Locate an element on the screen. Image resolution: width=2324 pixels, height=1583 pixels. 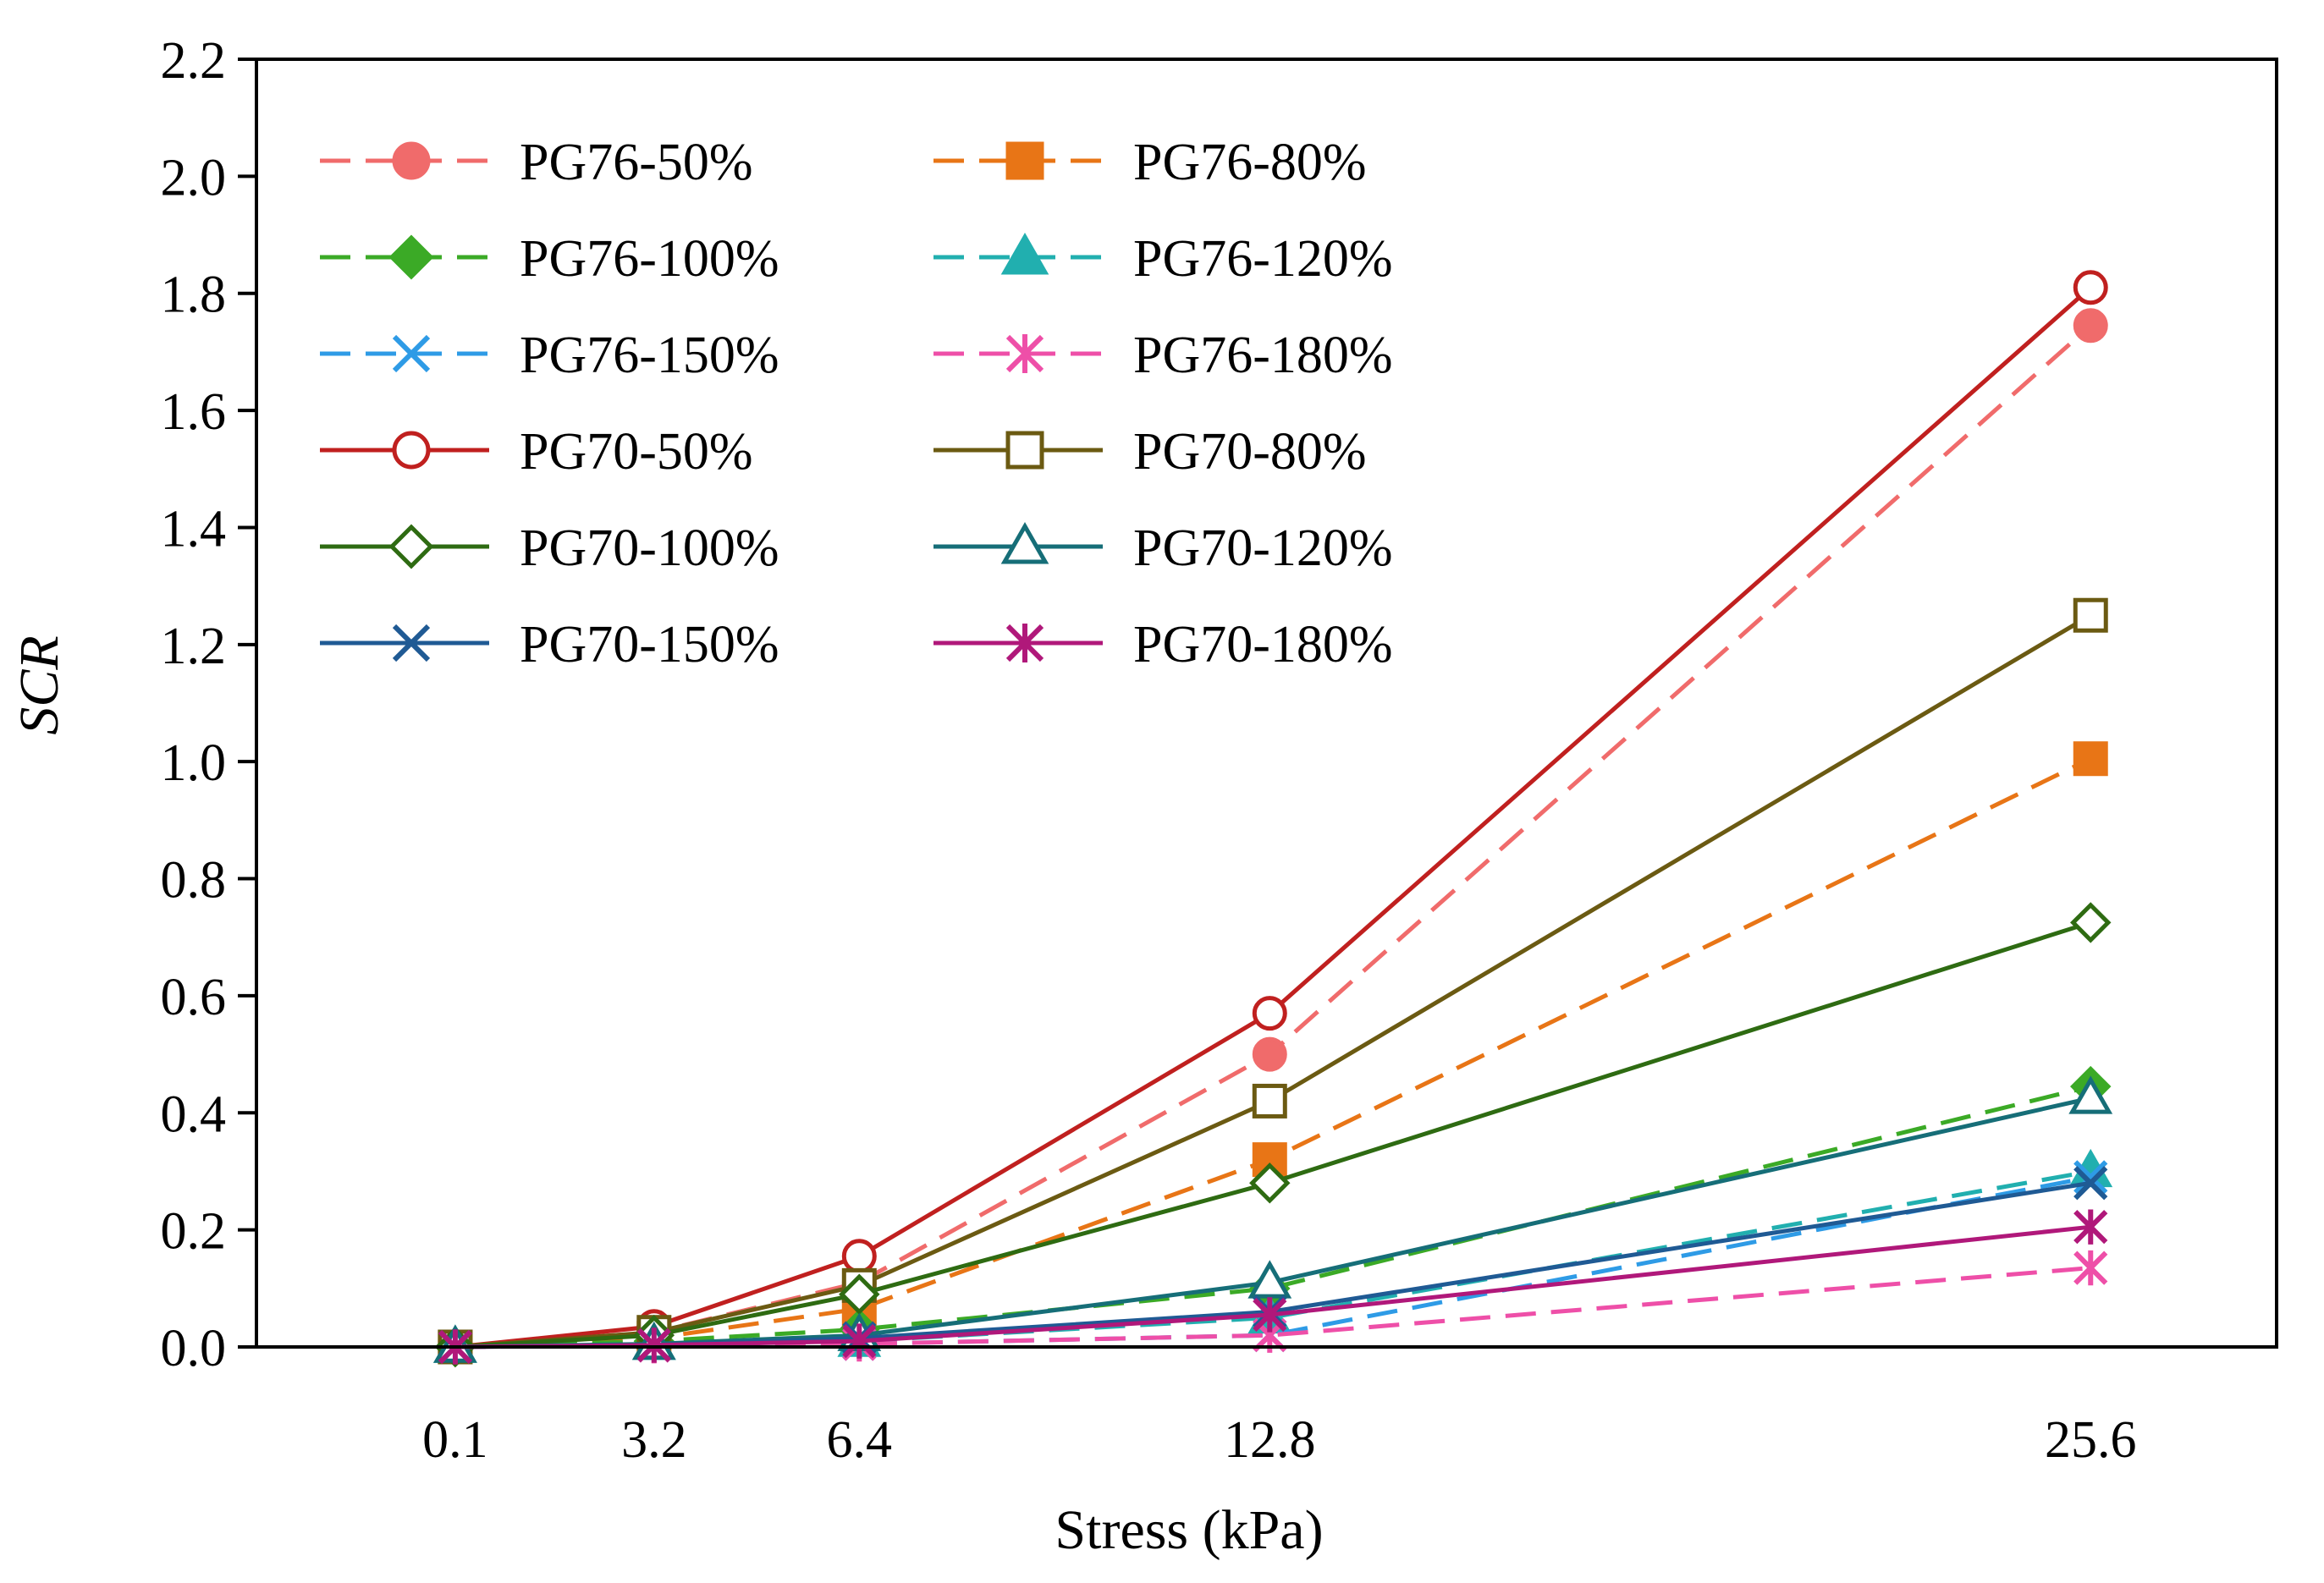
legend-entry-pg70-100pct: PG70-100% is located at coordinates (549, 548).